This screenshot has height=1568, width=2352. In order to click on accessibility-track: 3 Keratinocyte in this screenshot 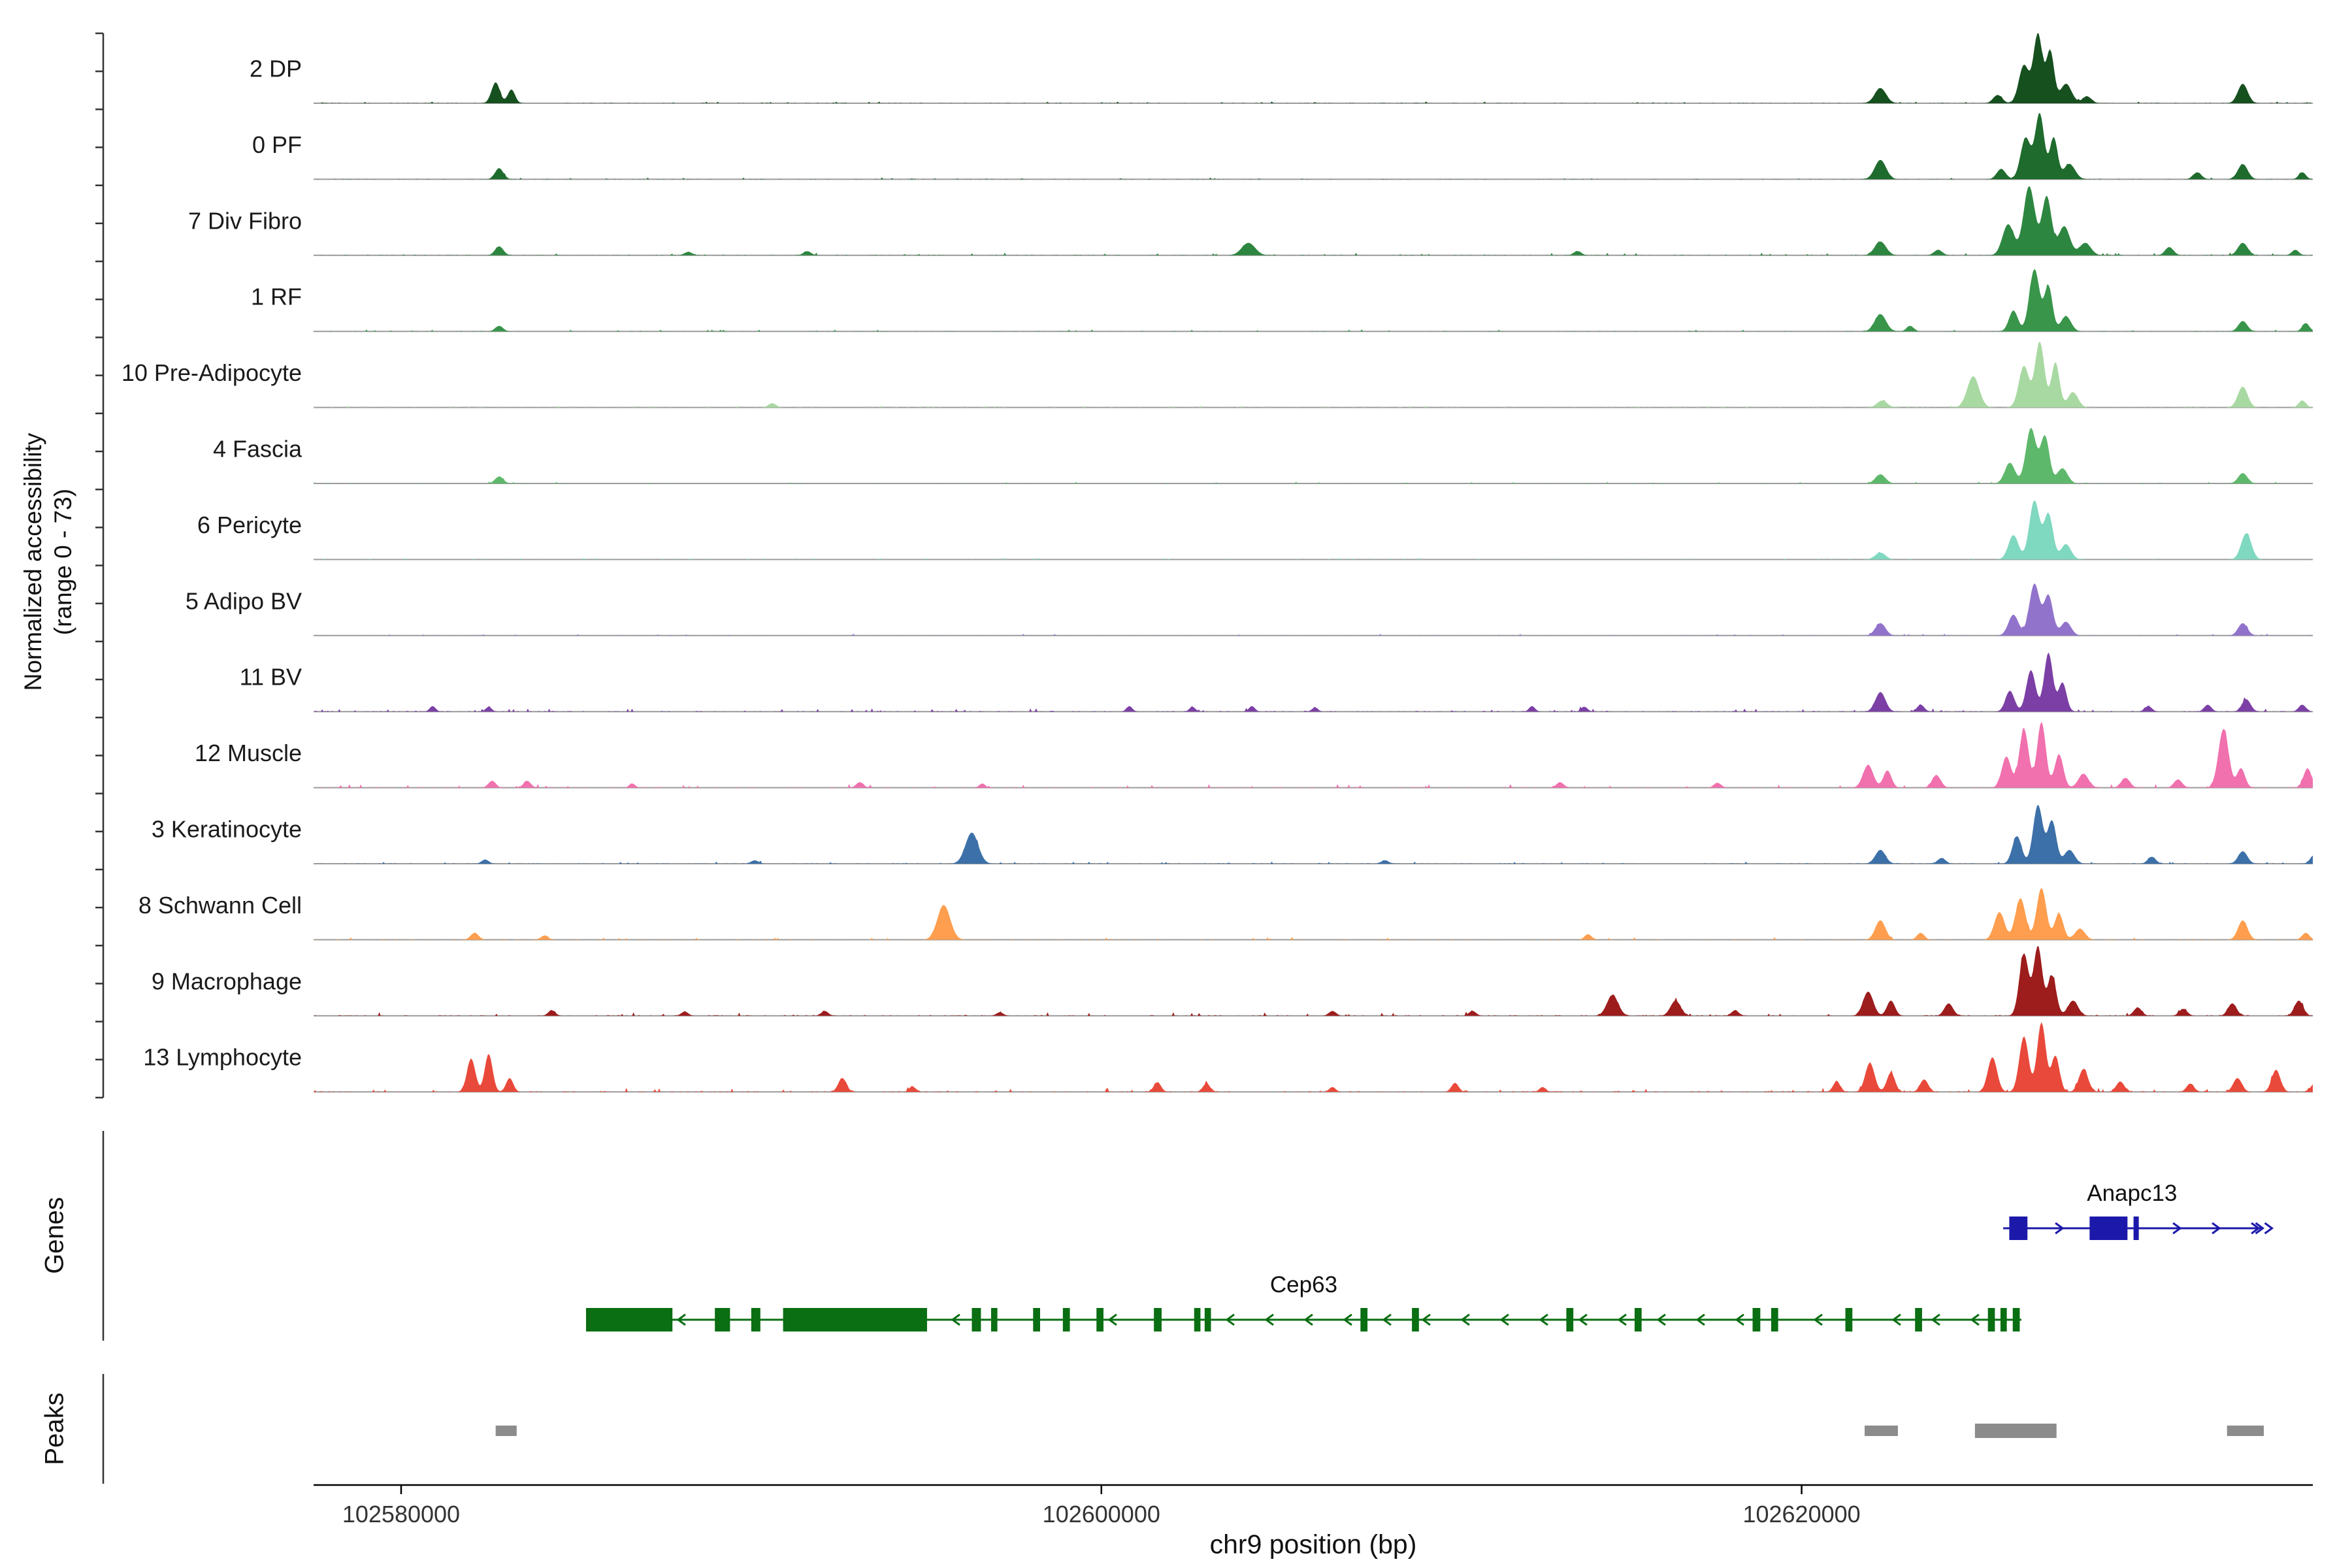, I will do `click(1232, 834)`.